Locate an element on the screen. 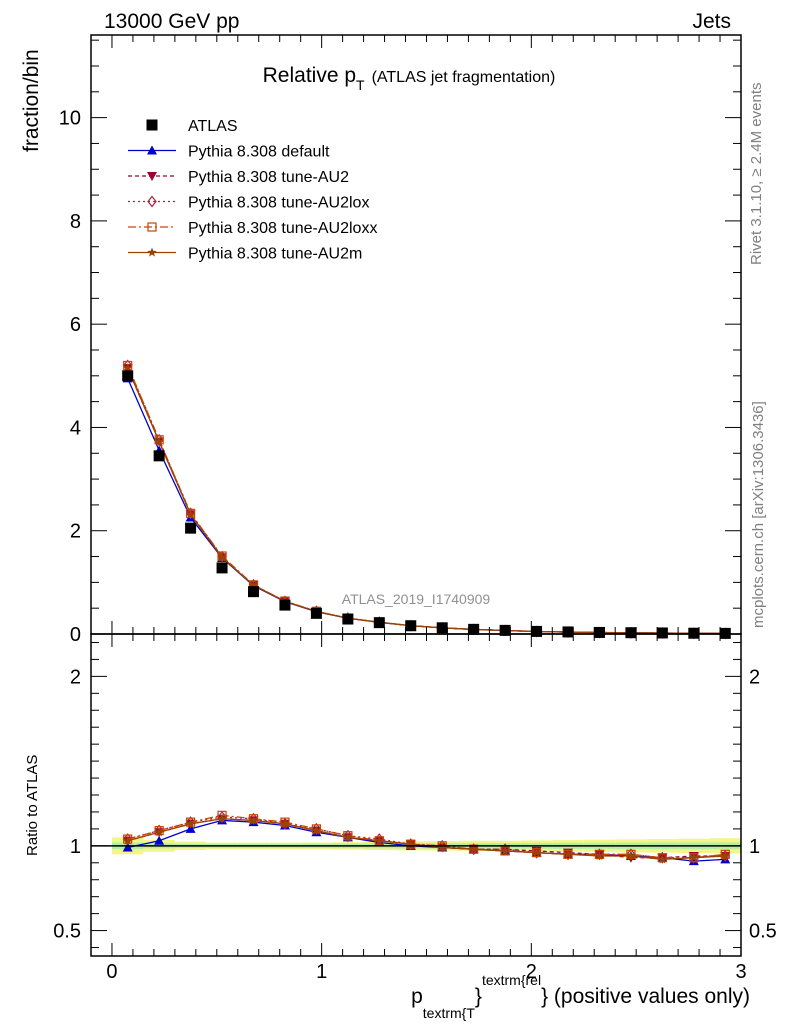 The width and height of the screenshot is (786, 1024). legend-entry: Pythia 8.308 tune-AU2lox is located at coordinates (248, 203).